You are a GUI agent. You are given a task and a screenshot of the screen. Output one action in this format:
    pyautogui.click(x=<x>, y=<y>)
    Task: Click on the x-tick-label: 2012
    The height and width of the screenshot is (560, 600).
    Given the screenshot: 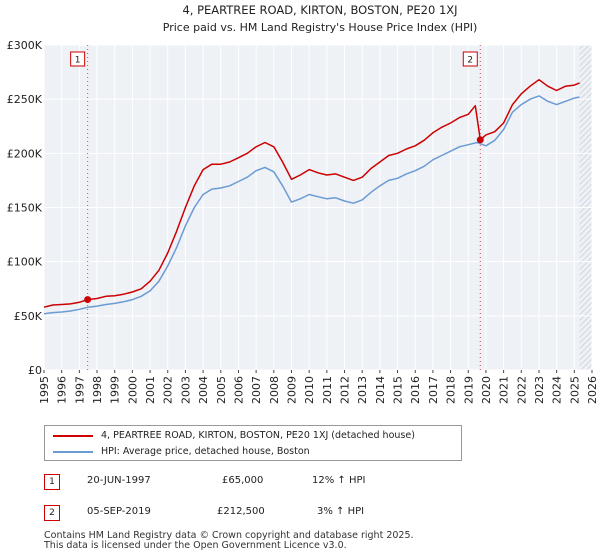 What is the action you would take?
    pyautogui.click(x=345, y=390)
    